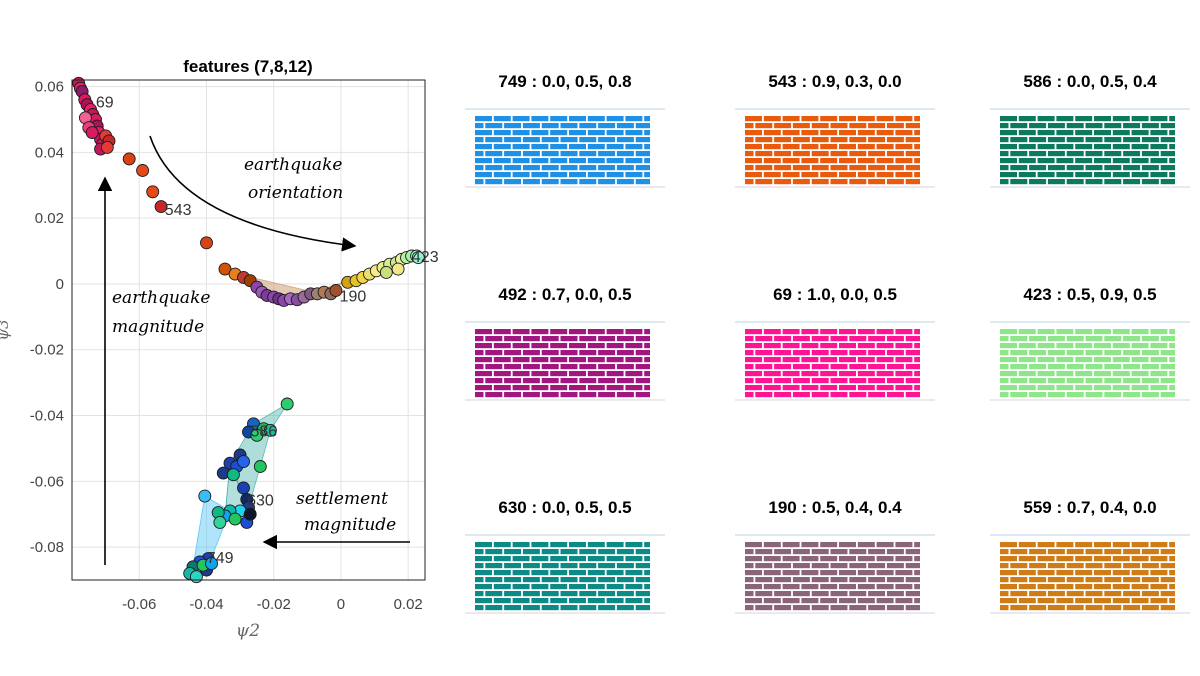 The image size is (1200, 676). What do you see at coordinates (832, 150) in the screenshot?
I see `bricks` at bounding box center [832, 150].